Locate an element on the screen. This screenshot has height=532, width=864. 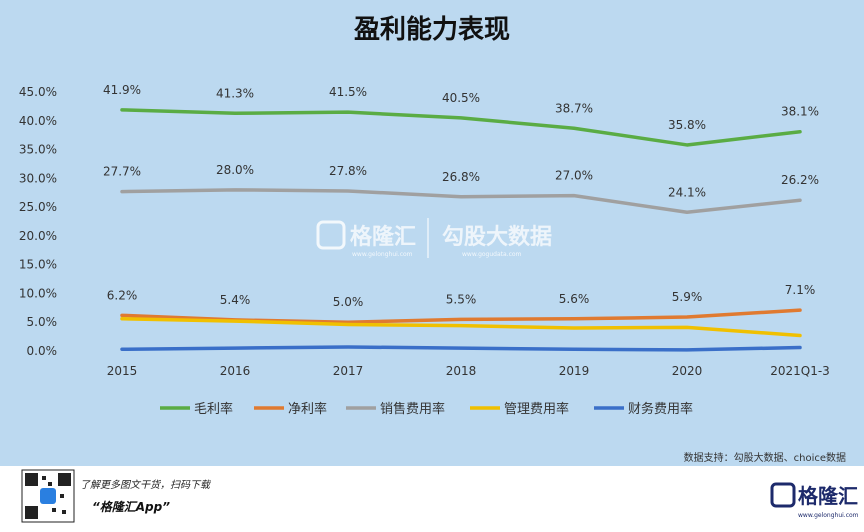
x-tick-label: 2019 is located at coordinates (574, 371).